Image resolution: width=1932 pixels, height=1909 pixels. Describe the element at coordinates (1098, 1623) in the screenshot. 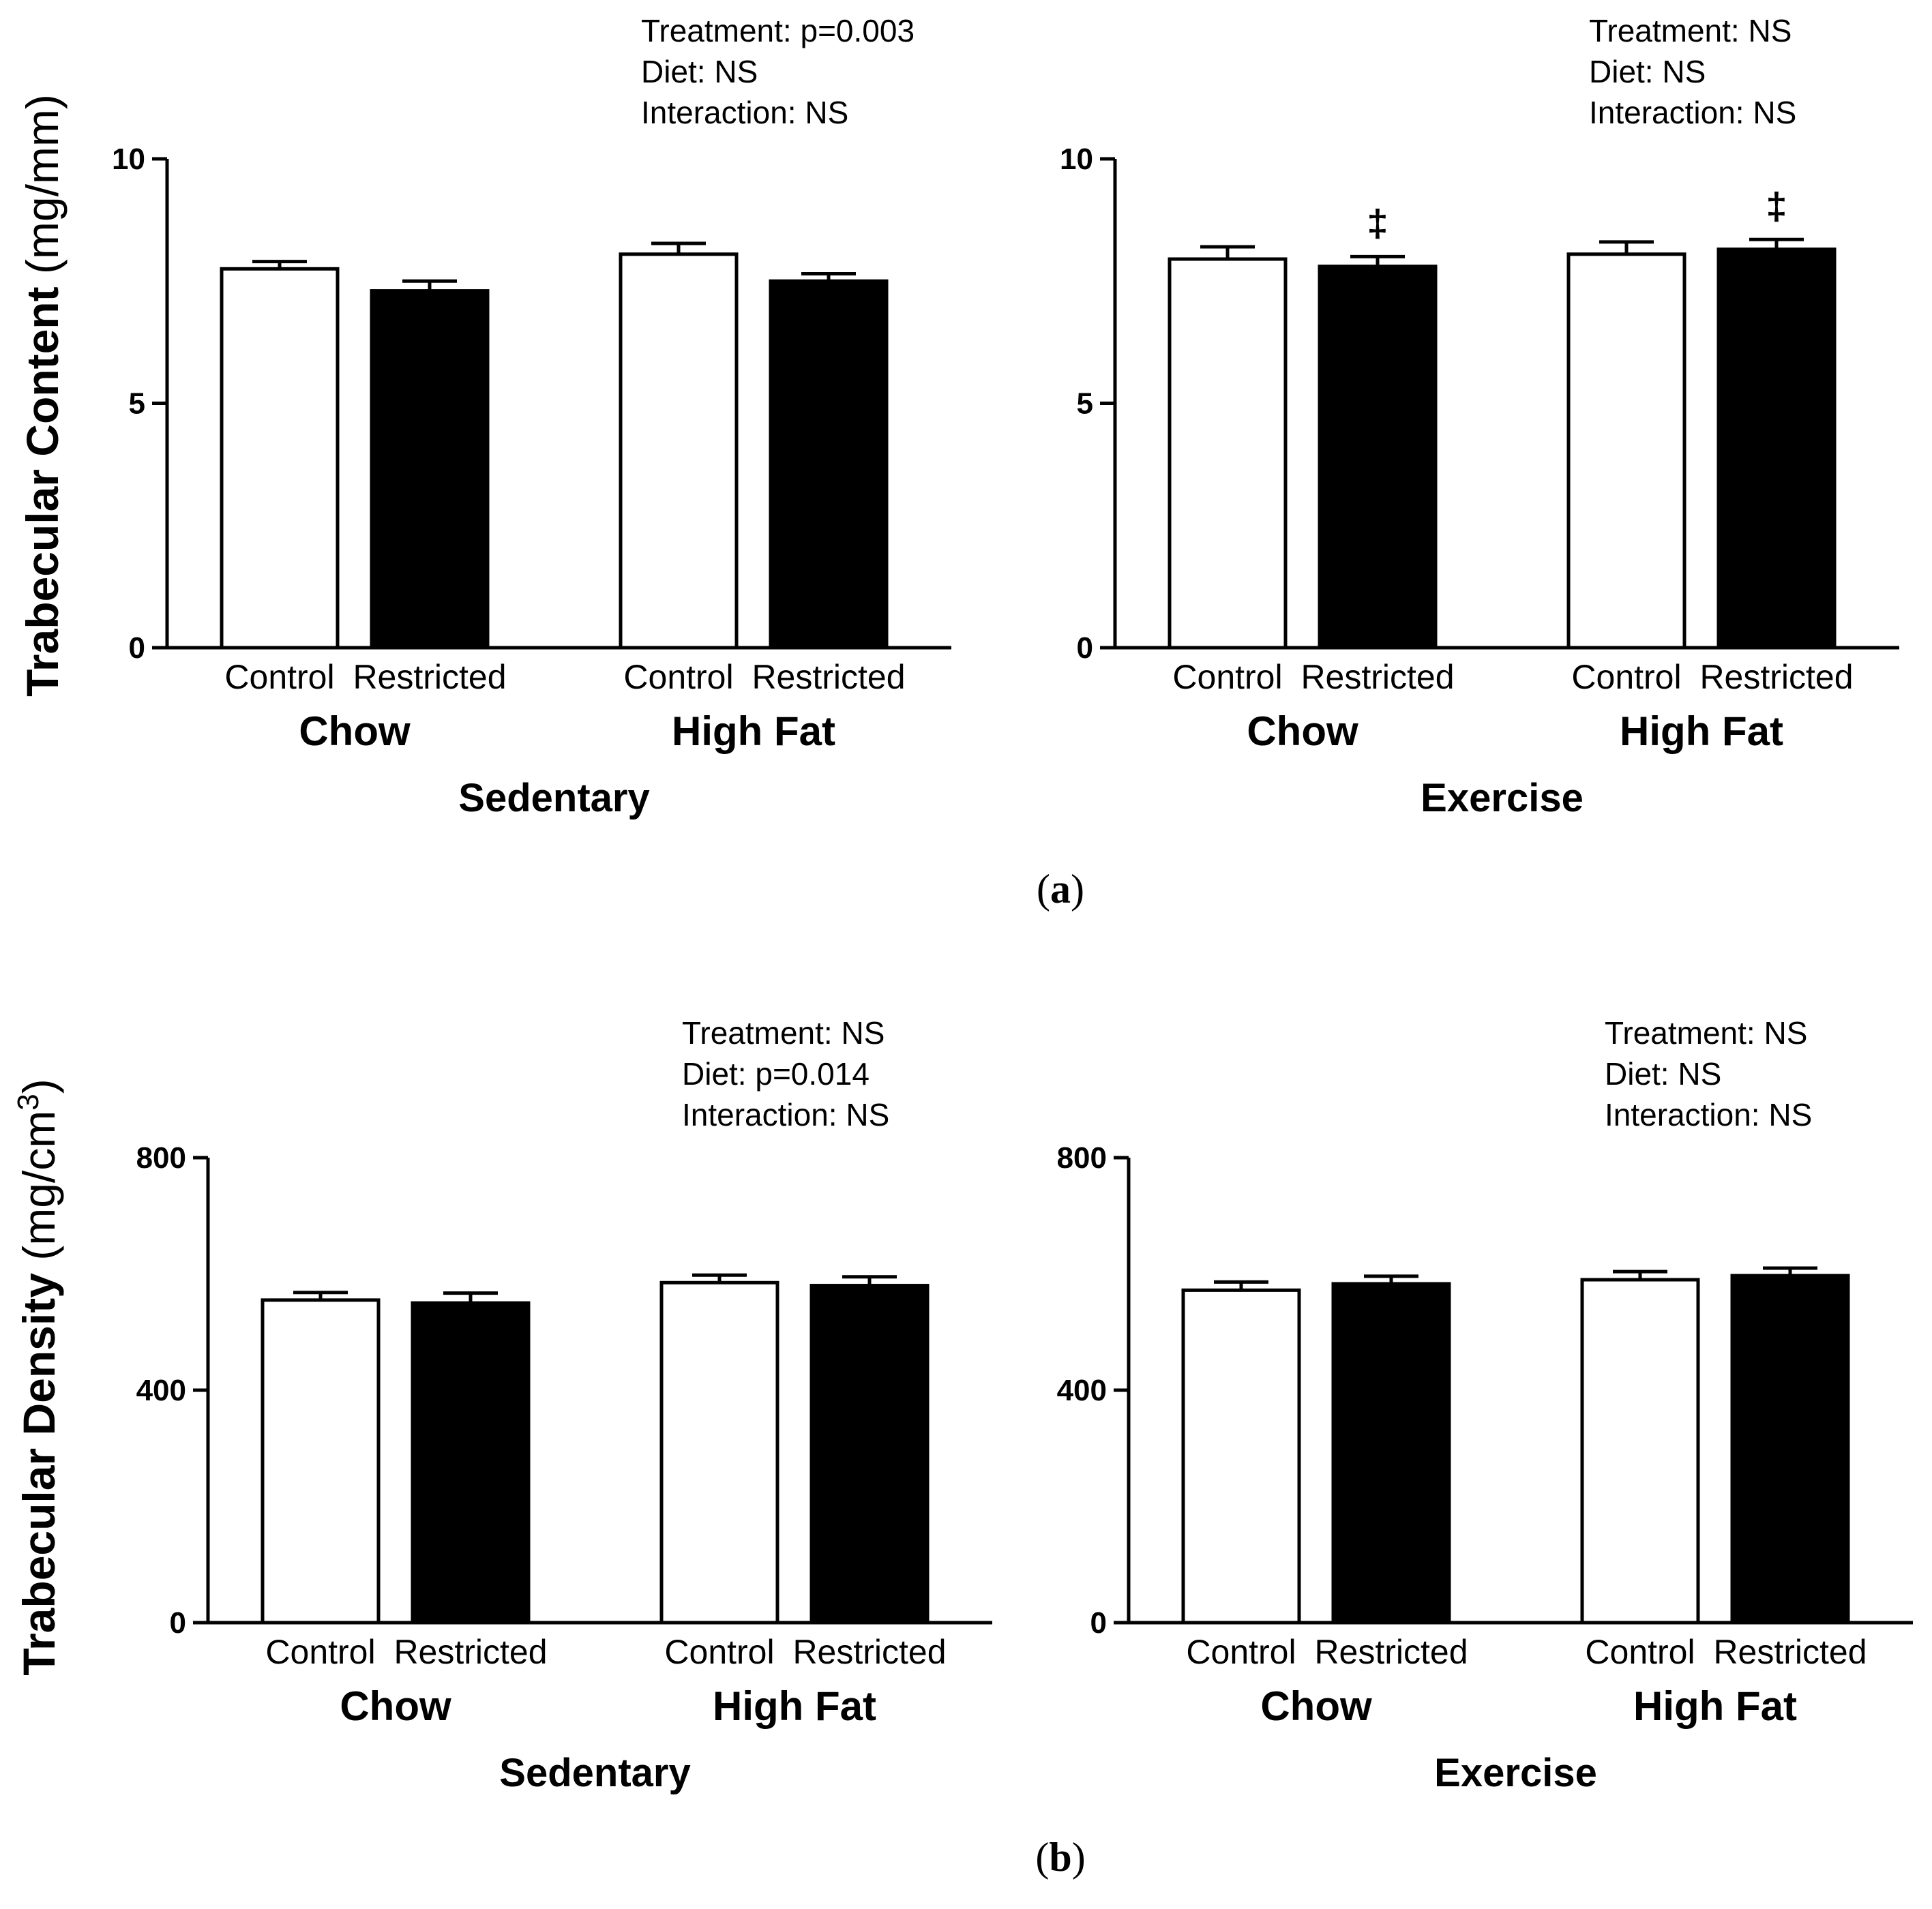

I see `panel-b-exercise-y-tick-label: 0` at that location.